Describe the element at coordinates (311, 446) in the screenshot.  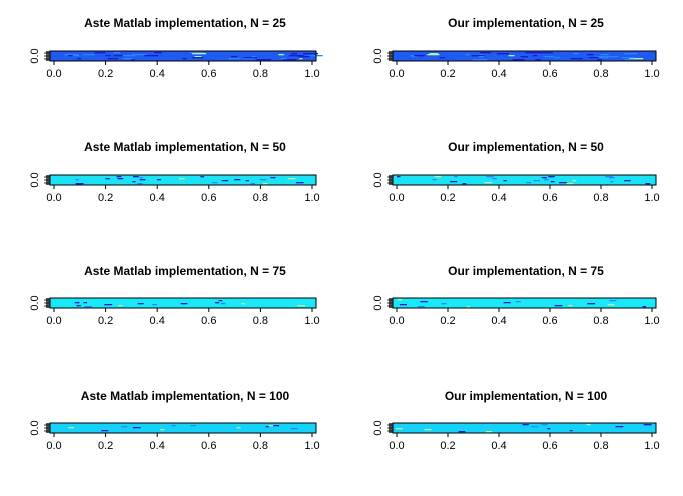
I see `x-tick-label: 1.0` at that location.